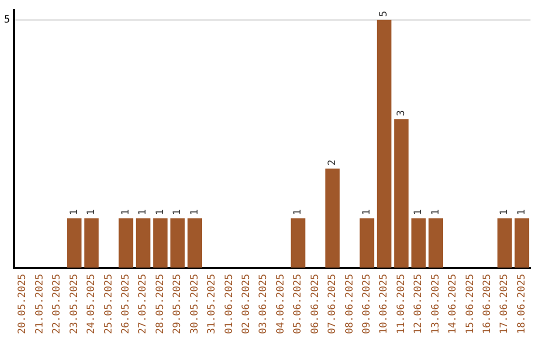 This screenshot has height=340, width=540. Describe the element at coordinates (401, 304) in the screenshot. I see `x-tick-label: 11.06.2025` at that location.